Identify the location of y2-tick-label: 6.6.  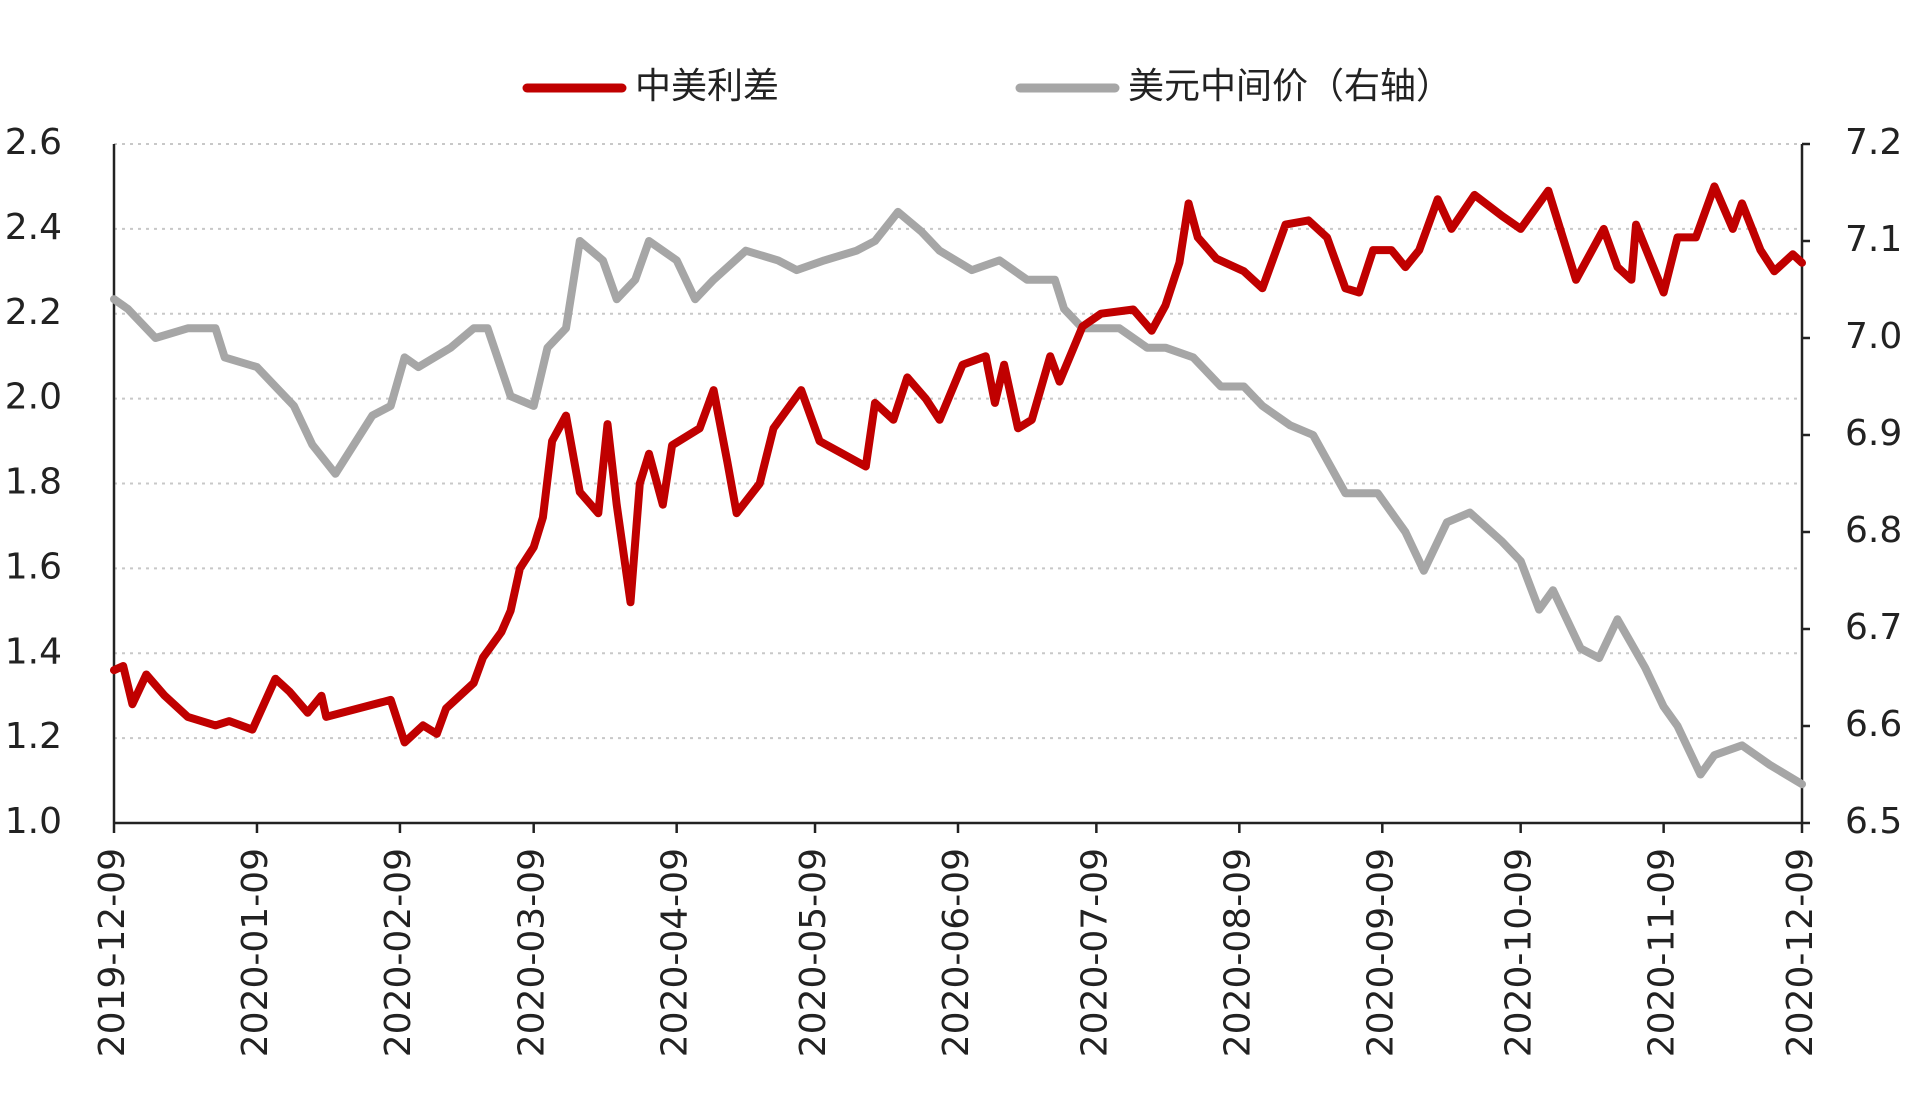
(1873, 724).